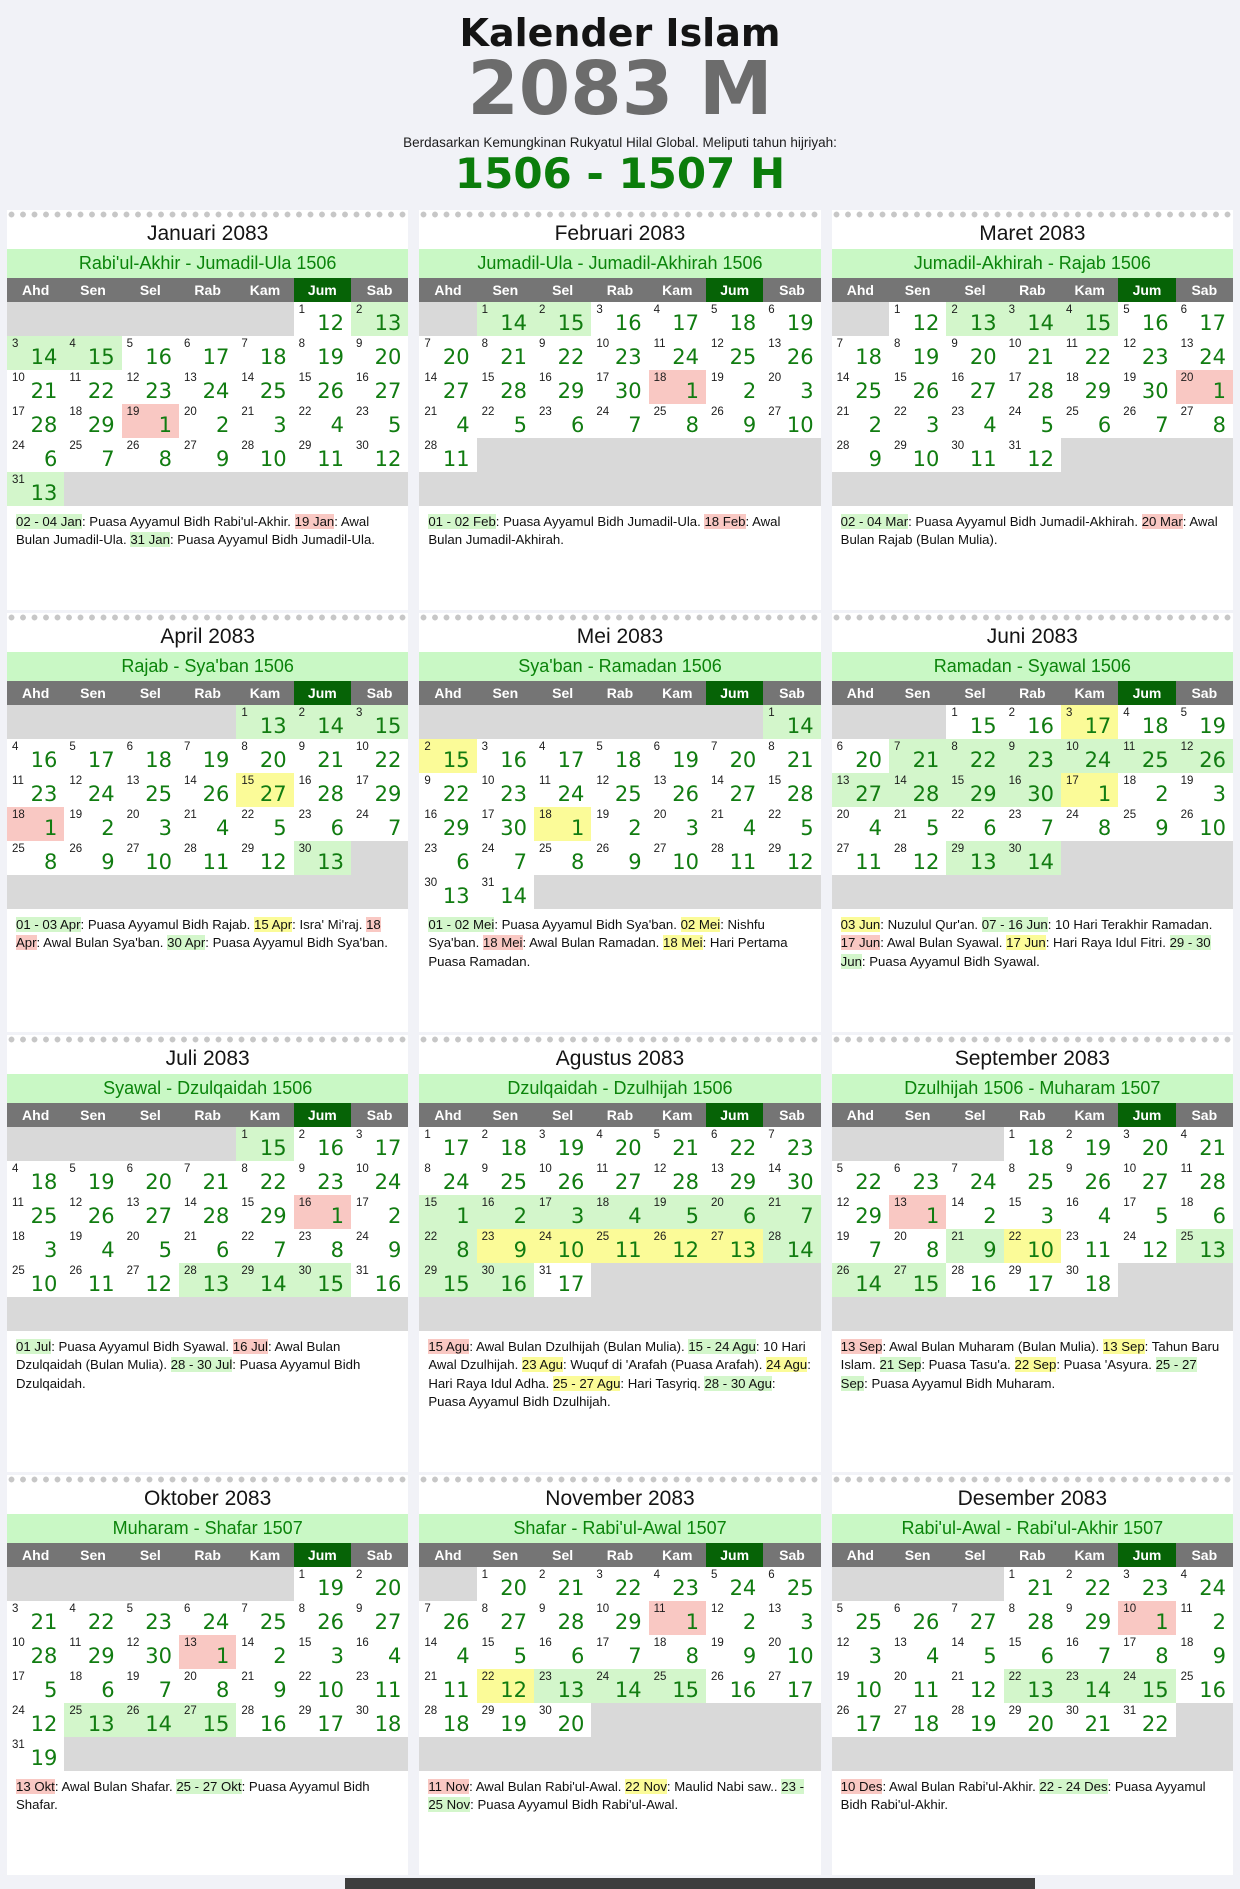 The width and height of the screenshot is (1240, 1889). Describe the element at coordinates (926, 861) in the screenshot. I see `hijri-day: 12` at that location.